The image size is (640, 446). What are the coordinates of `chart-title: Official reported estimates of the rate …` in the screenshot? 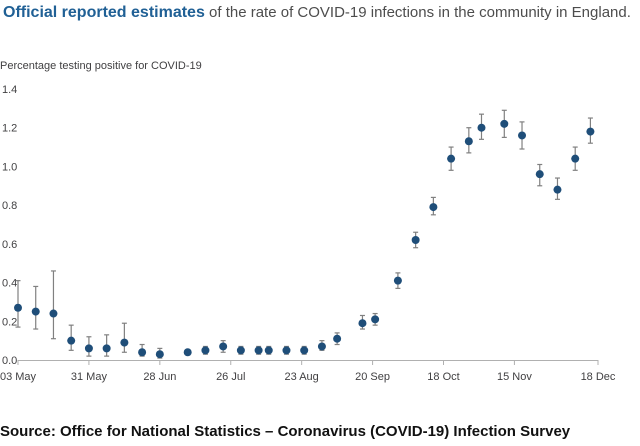 It's located at (317, 13).